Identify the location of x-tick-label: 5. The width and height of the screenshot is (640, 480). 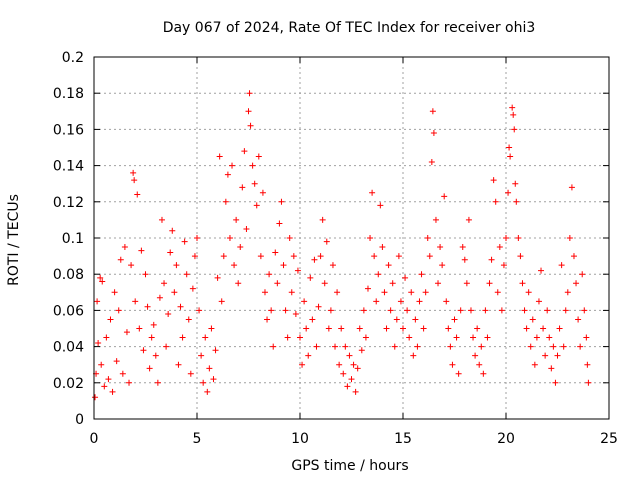
(197, 439).